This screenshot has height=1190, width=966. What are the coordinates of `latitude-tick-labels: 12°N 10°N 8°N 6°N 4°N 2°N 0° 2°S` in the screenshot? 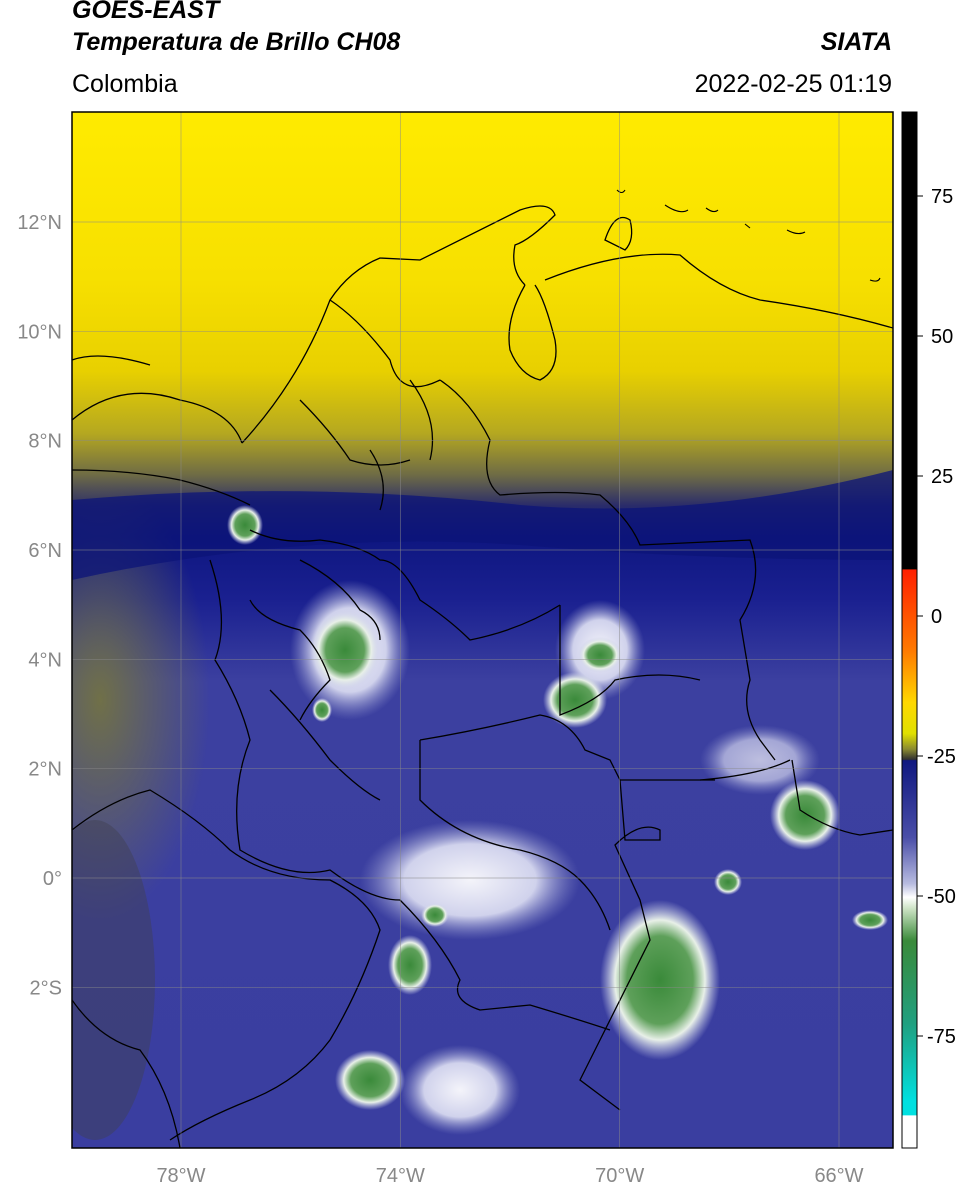 It's located at (39, 605).